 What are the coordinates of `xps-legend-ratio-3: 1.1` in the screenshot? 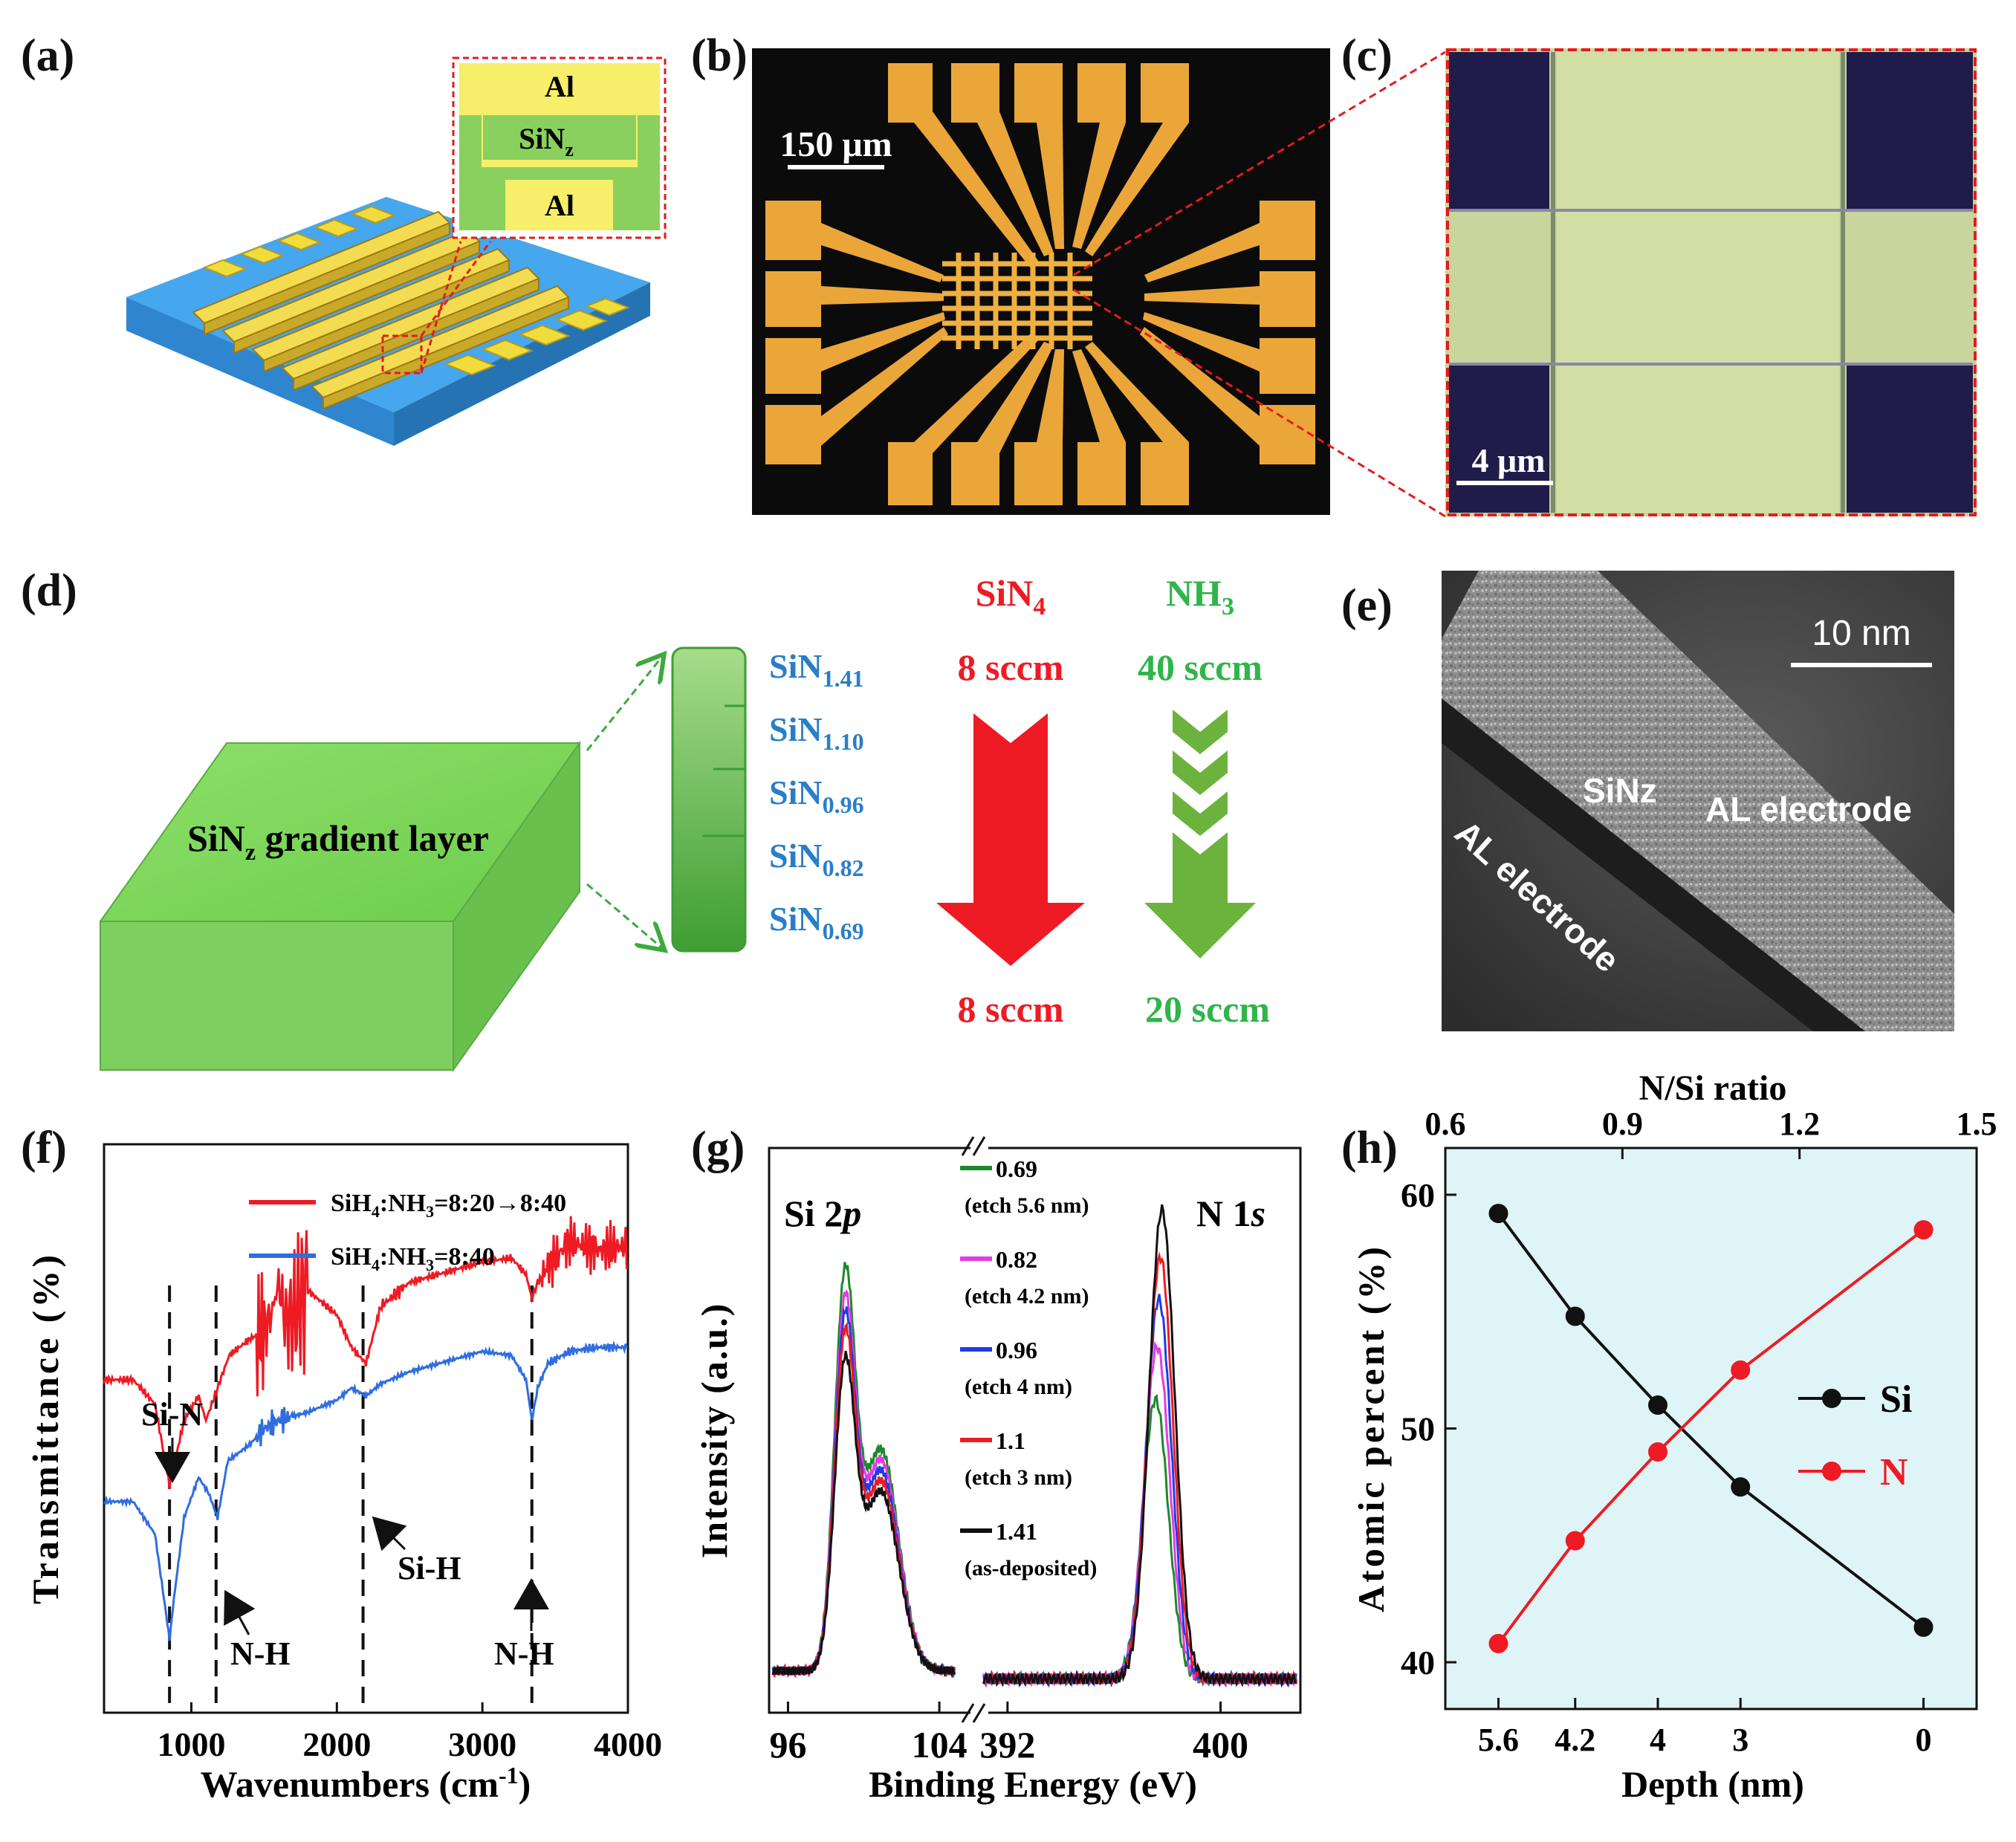 It's located at (1010, 1440).